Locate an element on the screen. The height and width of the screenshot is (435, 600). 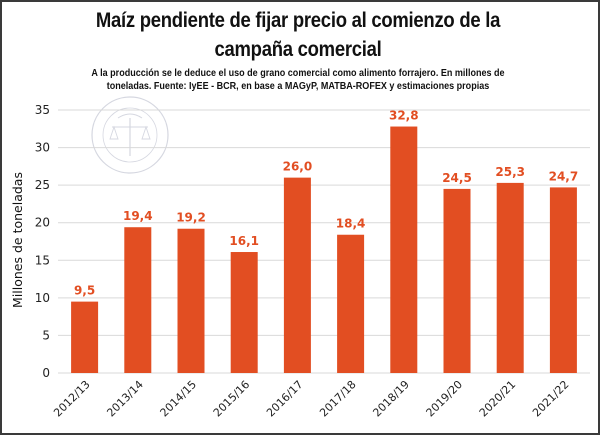
value-label: 18,4 is located at coordinates (351, 224).